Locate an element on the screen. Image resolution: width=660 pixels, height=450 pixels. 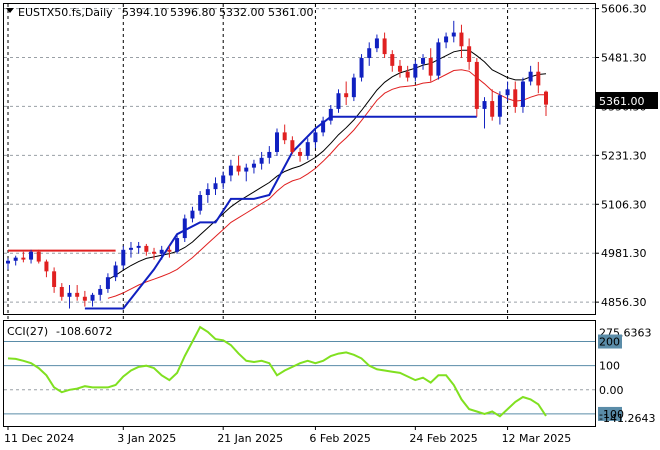
cci-title: CCI(27) is located at coordinates (27, 331).